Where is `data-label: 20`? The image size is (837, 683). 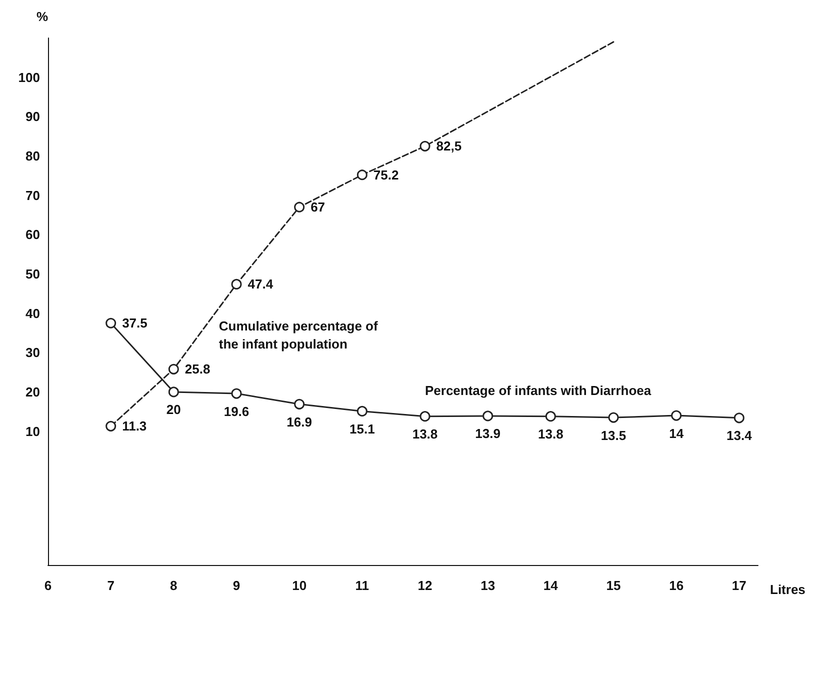 data-label: 20 is located at coordinates (173, 410).